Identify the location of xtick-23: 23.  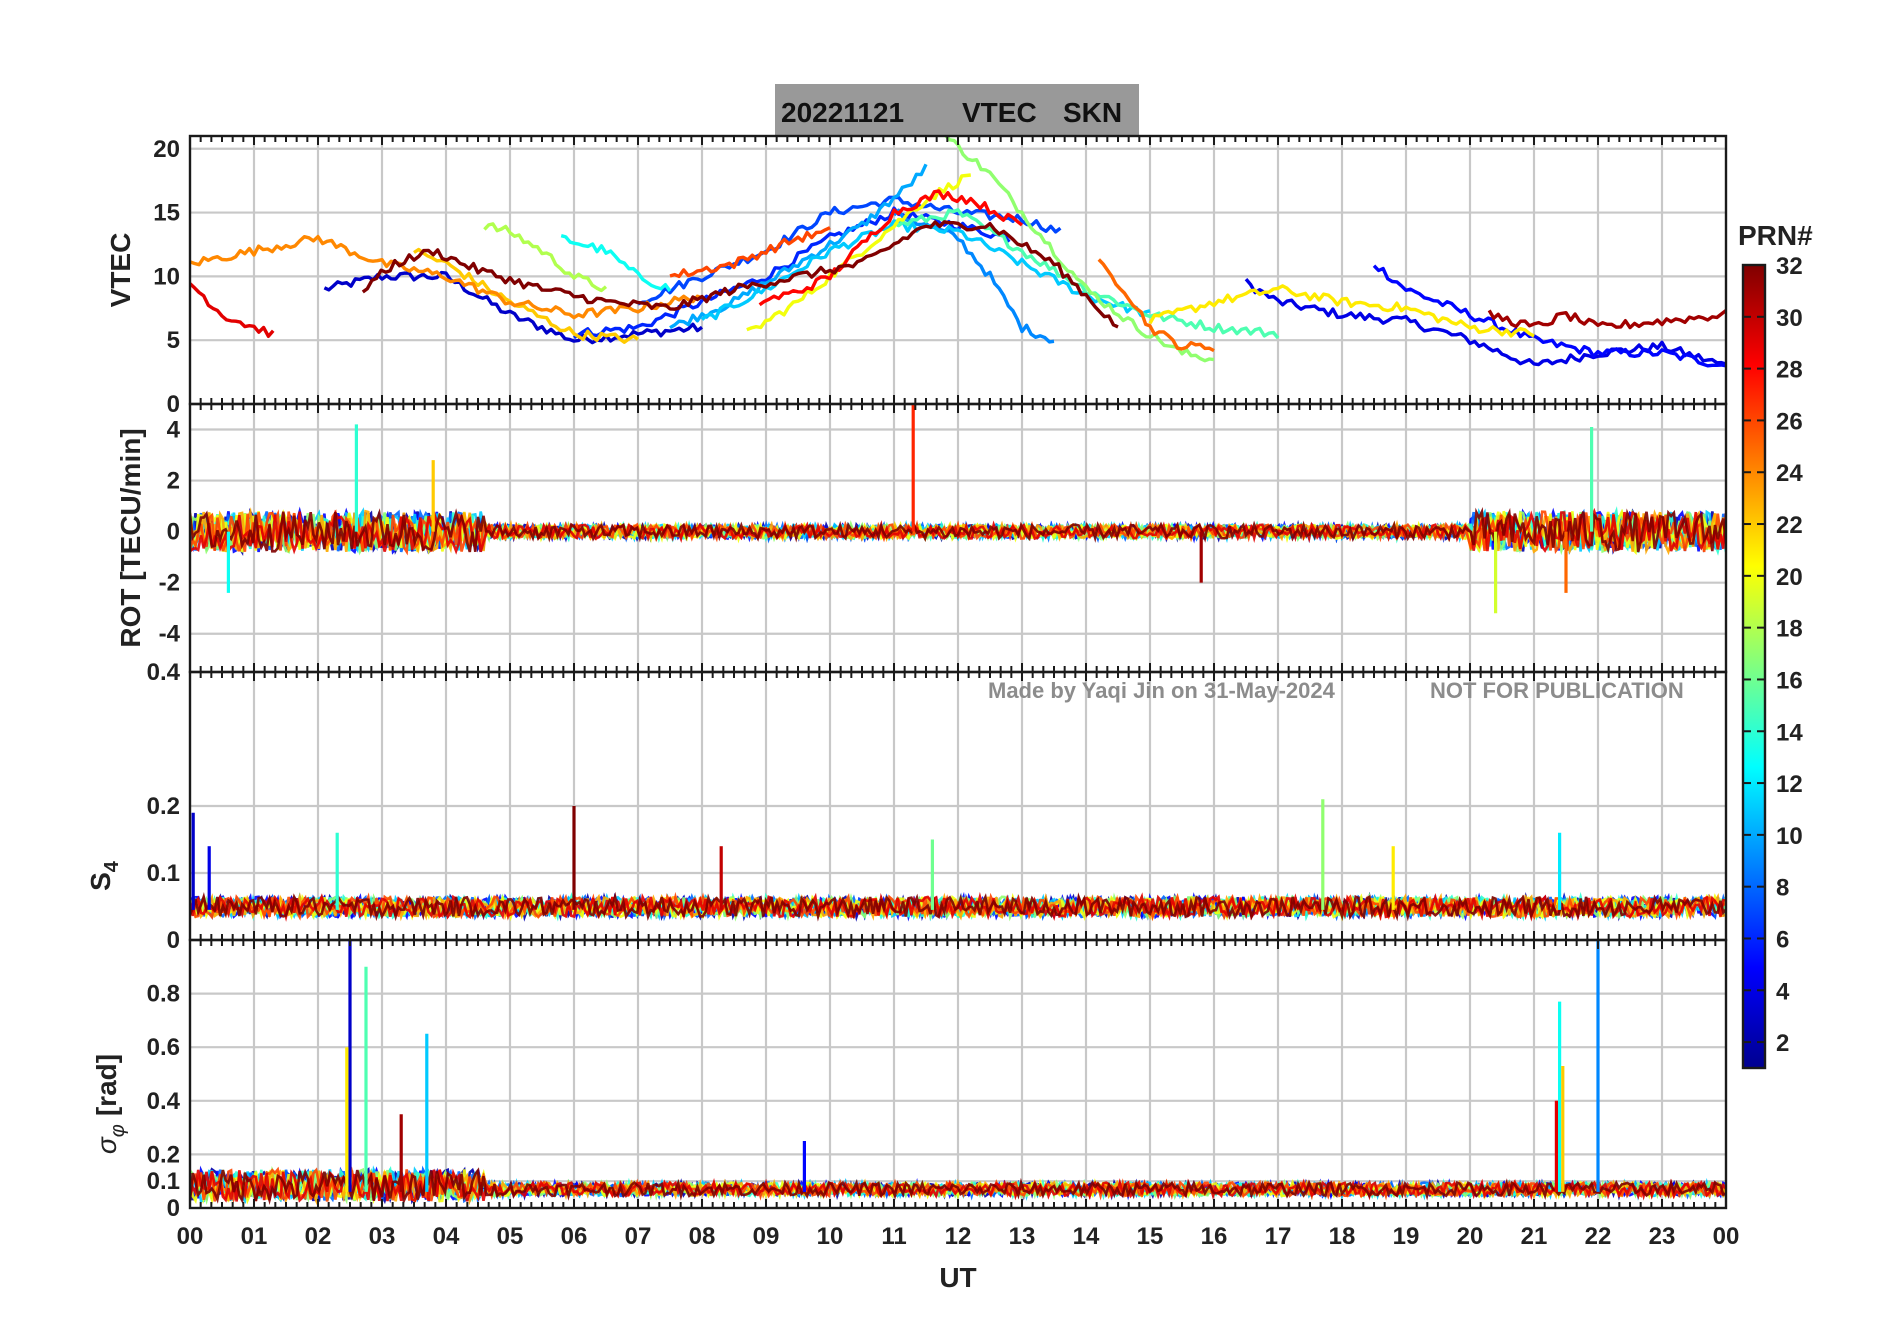
(1662, 1236).